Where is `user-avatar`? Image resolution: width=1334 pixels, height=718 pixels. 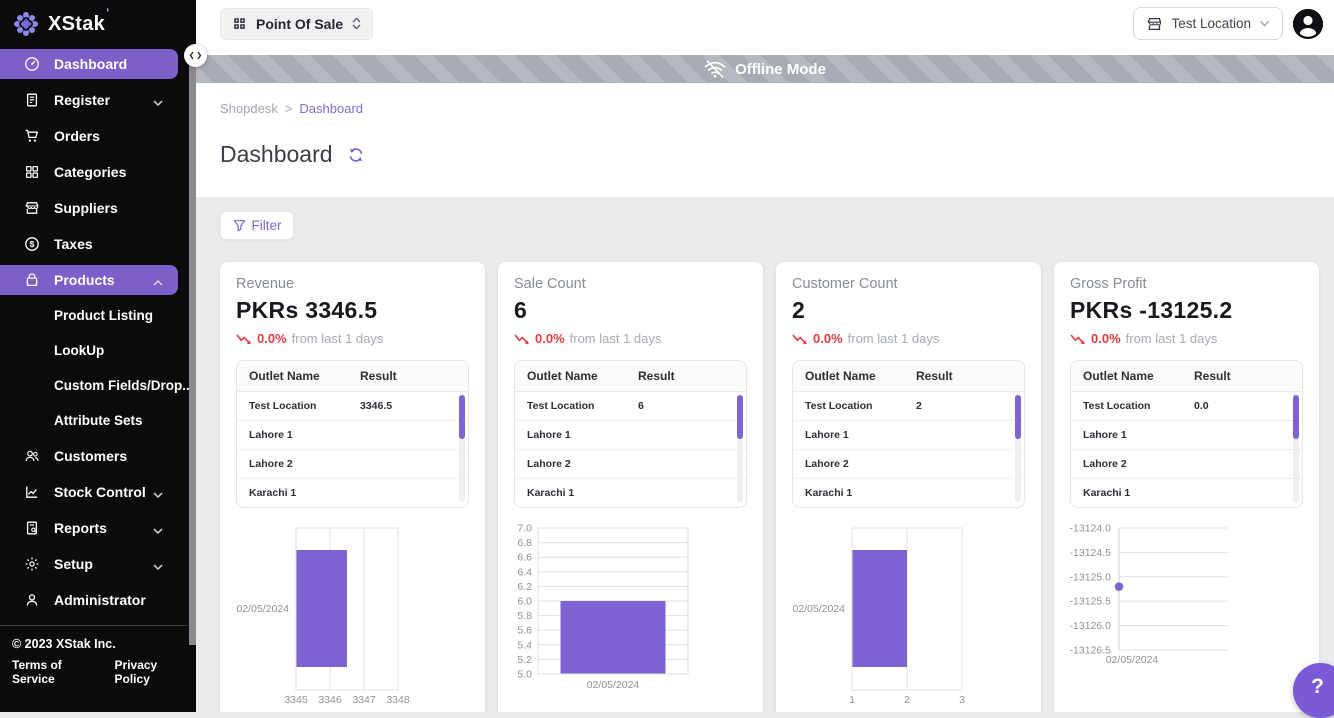
user-avatar is located at coordinates (1308, 23).